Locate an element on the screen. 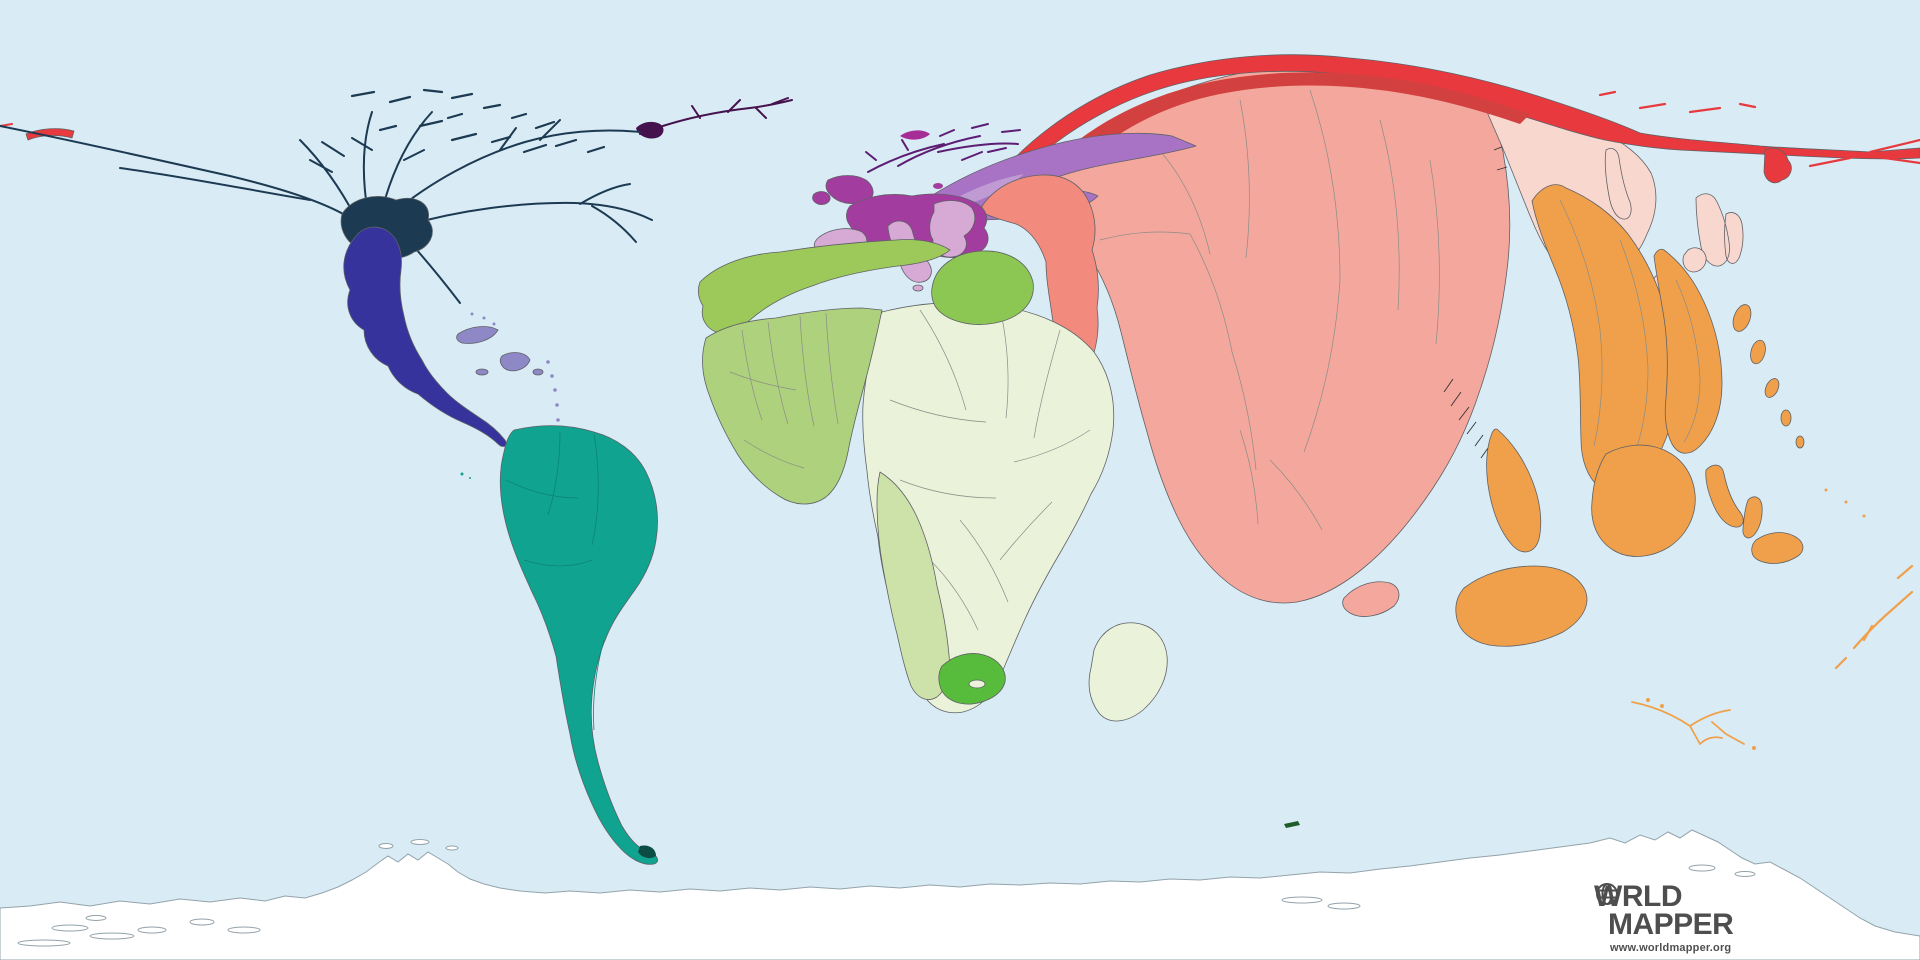 This screenshot has height=960, width=1920. greenland-blob is located at coordinates (650, 130).